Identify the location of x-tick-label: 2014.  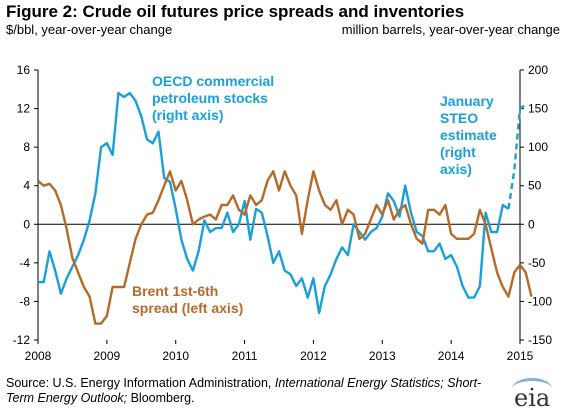
(451, 356).